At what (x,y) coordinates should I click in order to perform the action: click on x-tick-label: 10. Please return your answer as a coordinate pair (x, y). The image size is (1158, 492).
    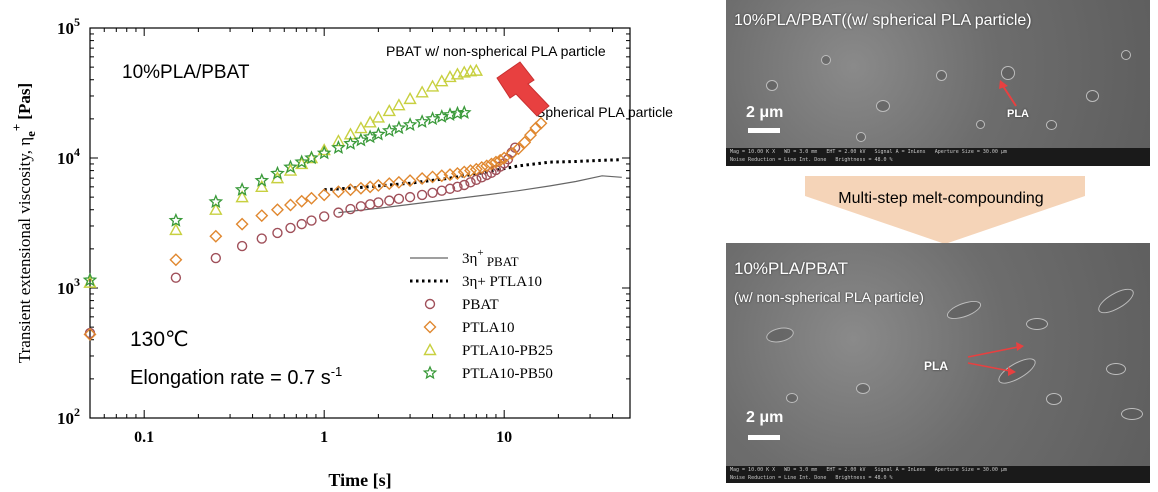
    Looking at the image, I should click on (504, 437).